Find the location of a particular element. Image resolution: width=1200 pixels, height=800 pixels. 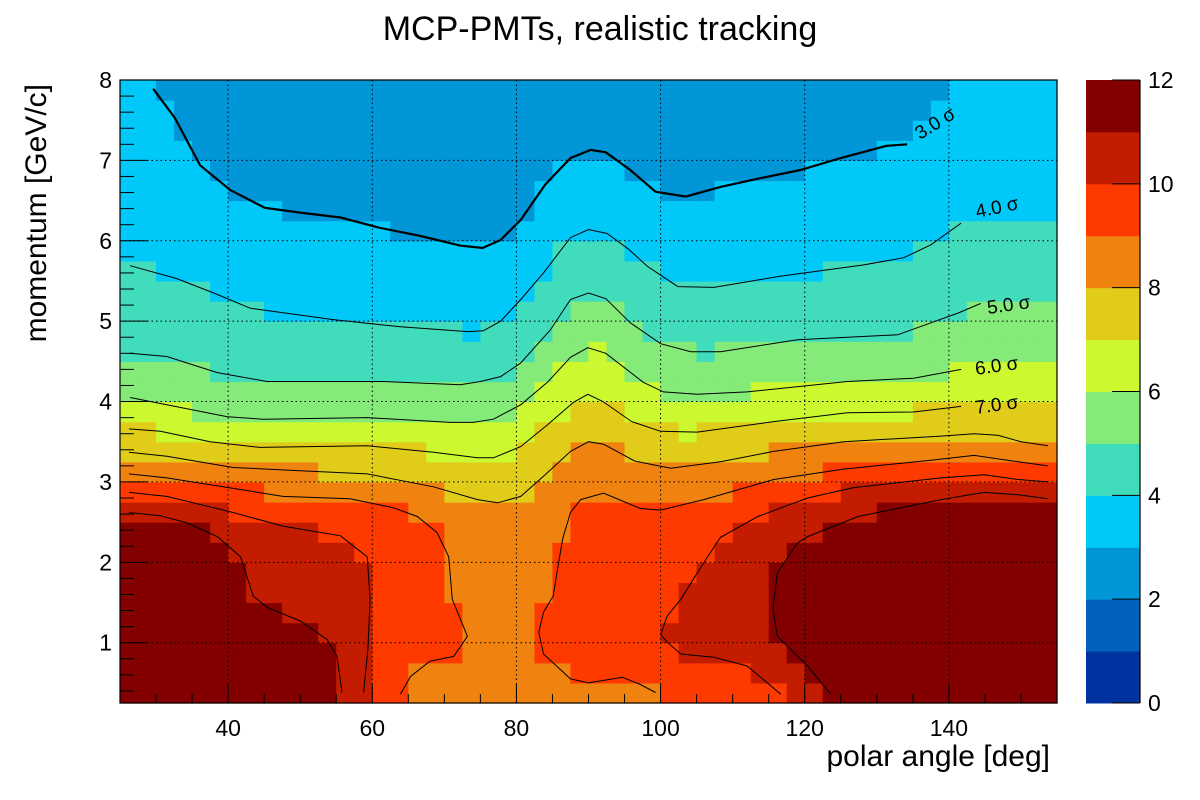

y-axis-title: momentum [GeV/c] is located at coordinates (36, 213).